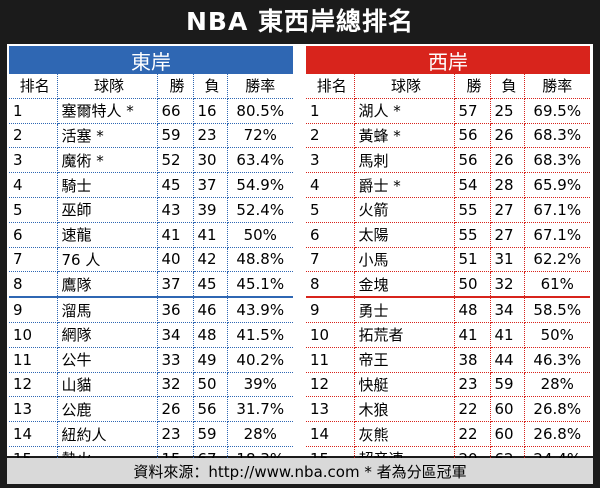 Image resolution: width=600 pixels, height=488 pixels. I want to click on team-cell: 馬刺, so click(404, 160).